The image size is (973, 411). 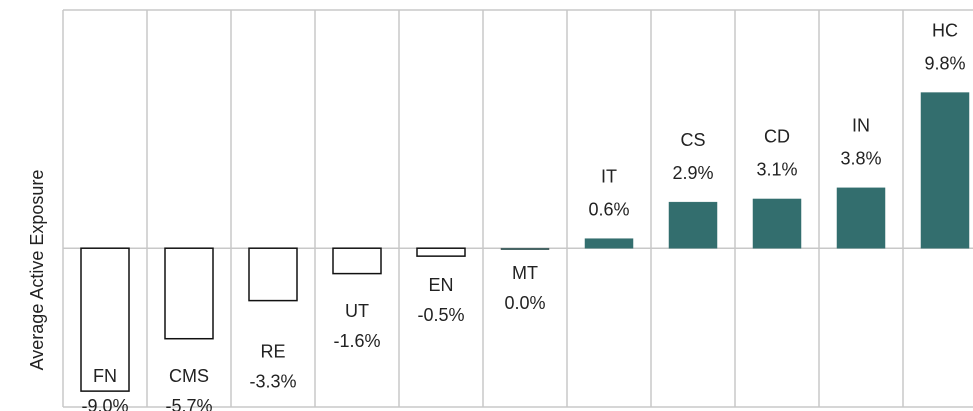 What do you see at coordinates (440, 315) in the screenshot?
I see `value-label: -0.5%` at bounding box center [440, 315].